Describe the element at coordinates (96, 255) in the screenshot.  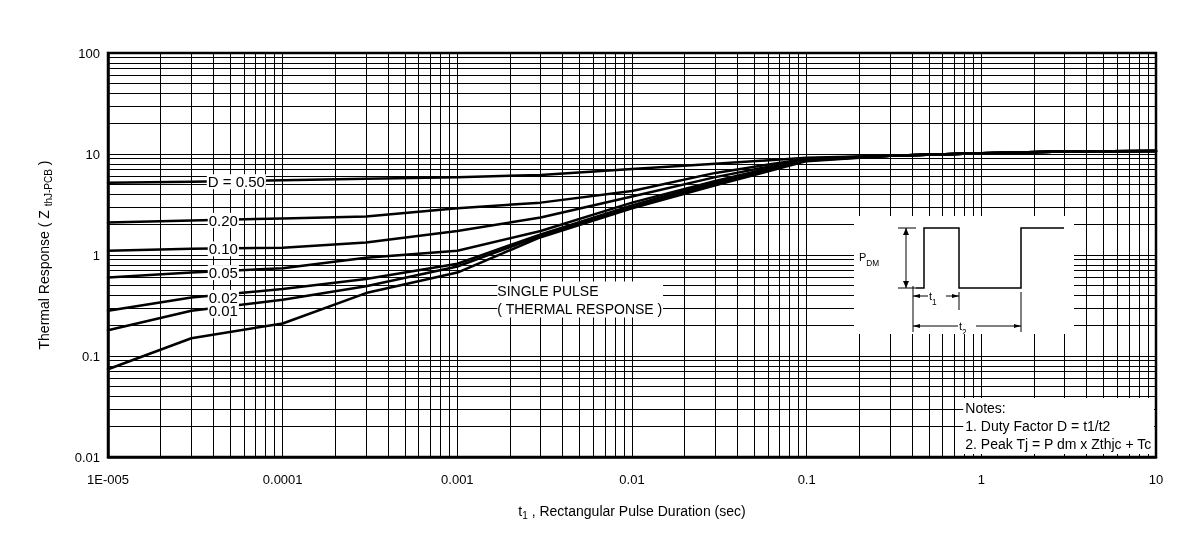
I see `y-tick-label: 1` at that location.